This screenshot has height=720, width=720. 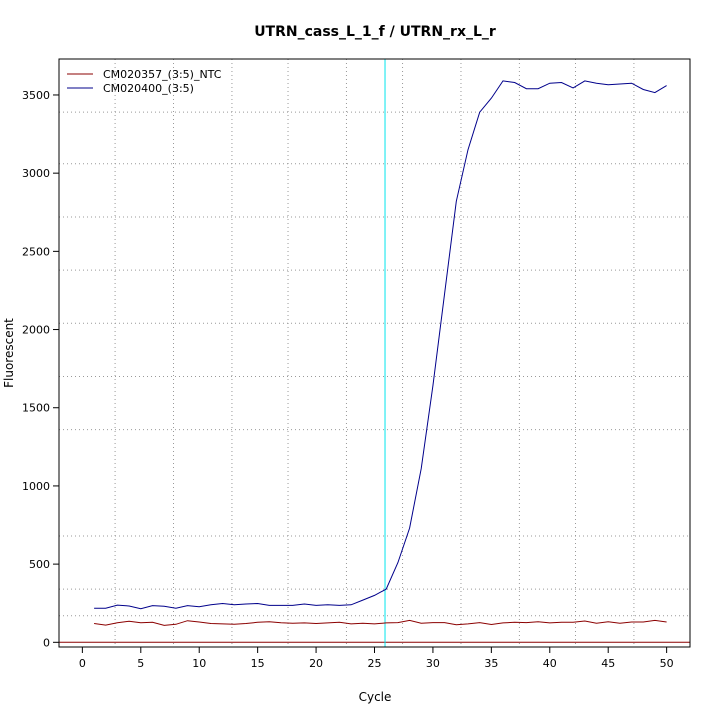 I want to click on legend-entry-label: CM020400_(3:5), so click(x=148, y=88).